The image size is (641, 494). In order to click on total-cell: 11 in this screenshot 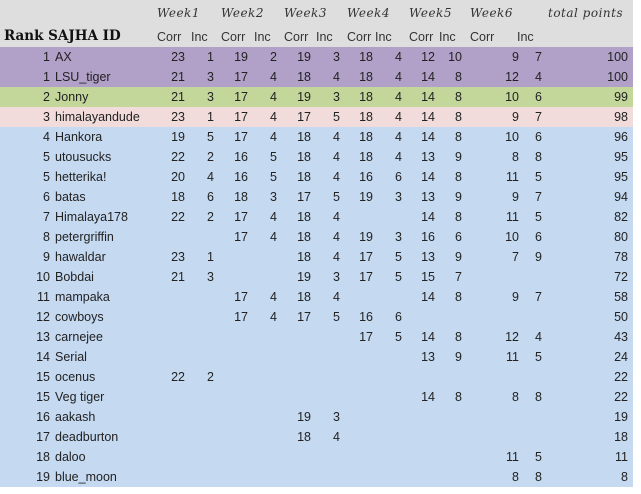, I will do `click(621, 457)`.